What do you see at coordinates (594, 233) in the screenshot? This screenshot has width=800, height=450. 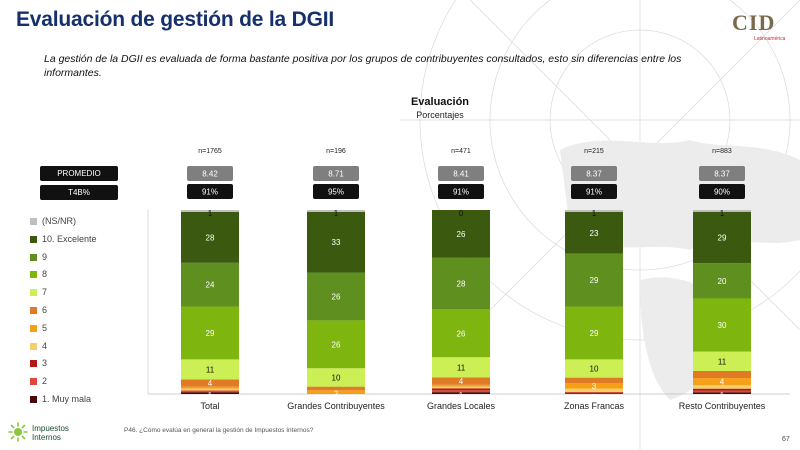 I see `data-label-zonas-francas-10-excelente: 23` at bounding box center [594, 233].